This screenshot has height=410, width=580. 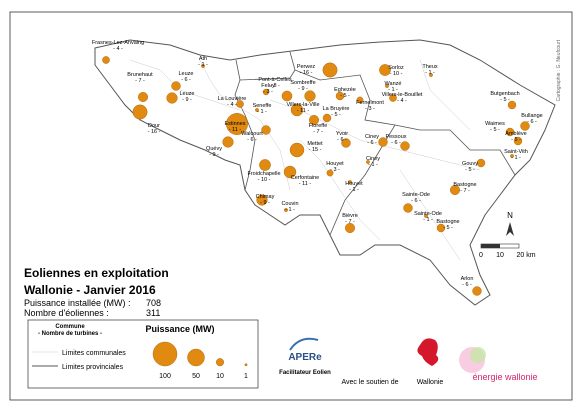 What do you see at coordinates (369, 382) in the screenshot?
I see `support-text: Avec le soutien de` at bounding box center [369, 382].